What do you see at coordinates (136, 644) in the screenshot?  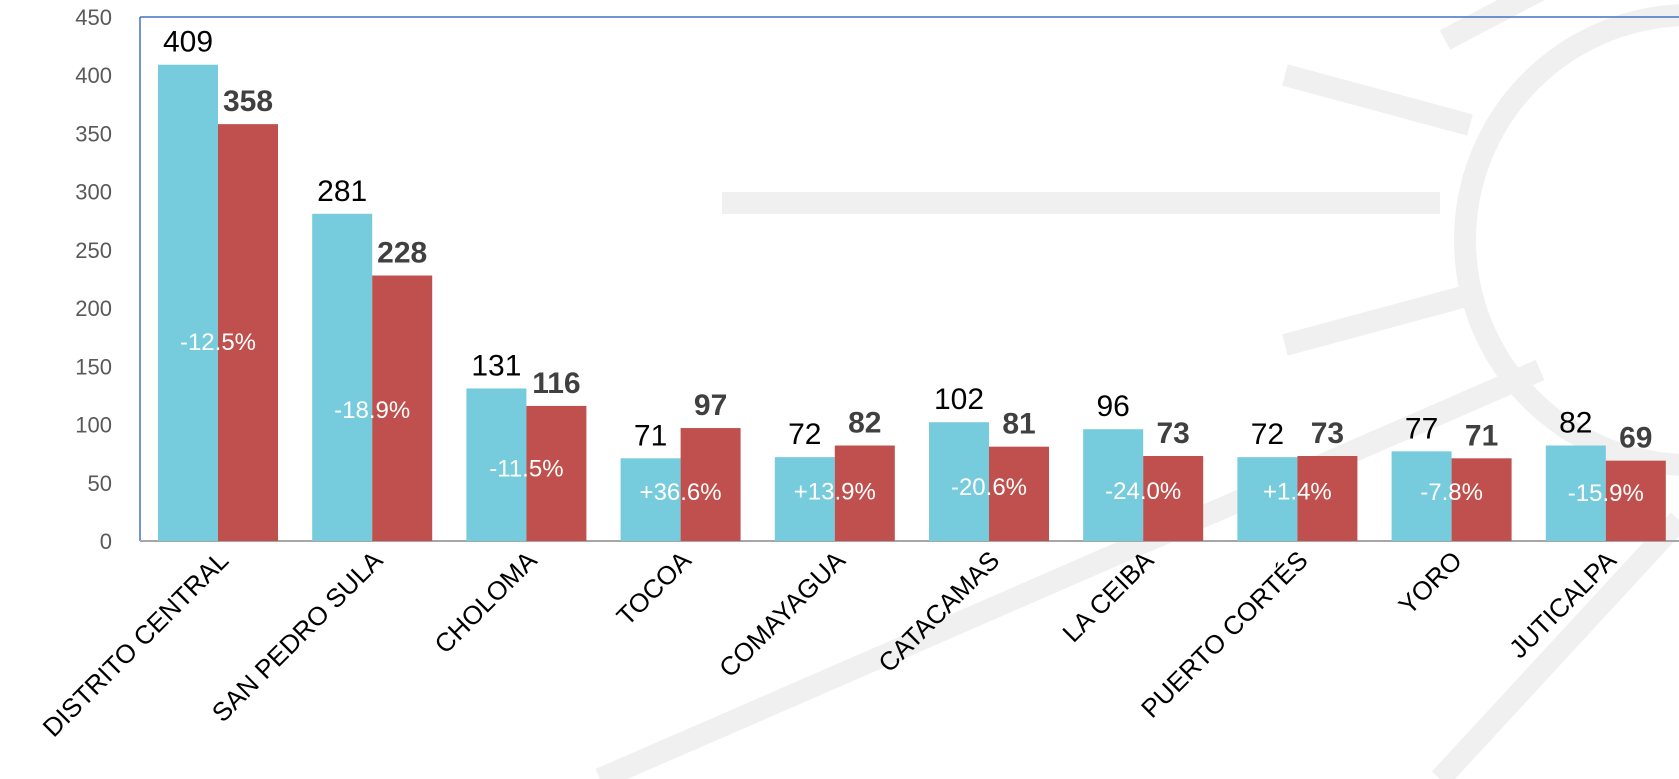 I see `category-label: DISTRITO CENTRAL` at bounding box center [136, 644].